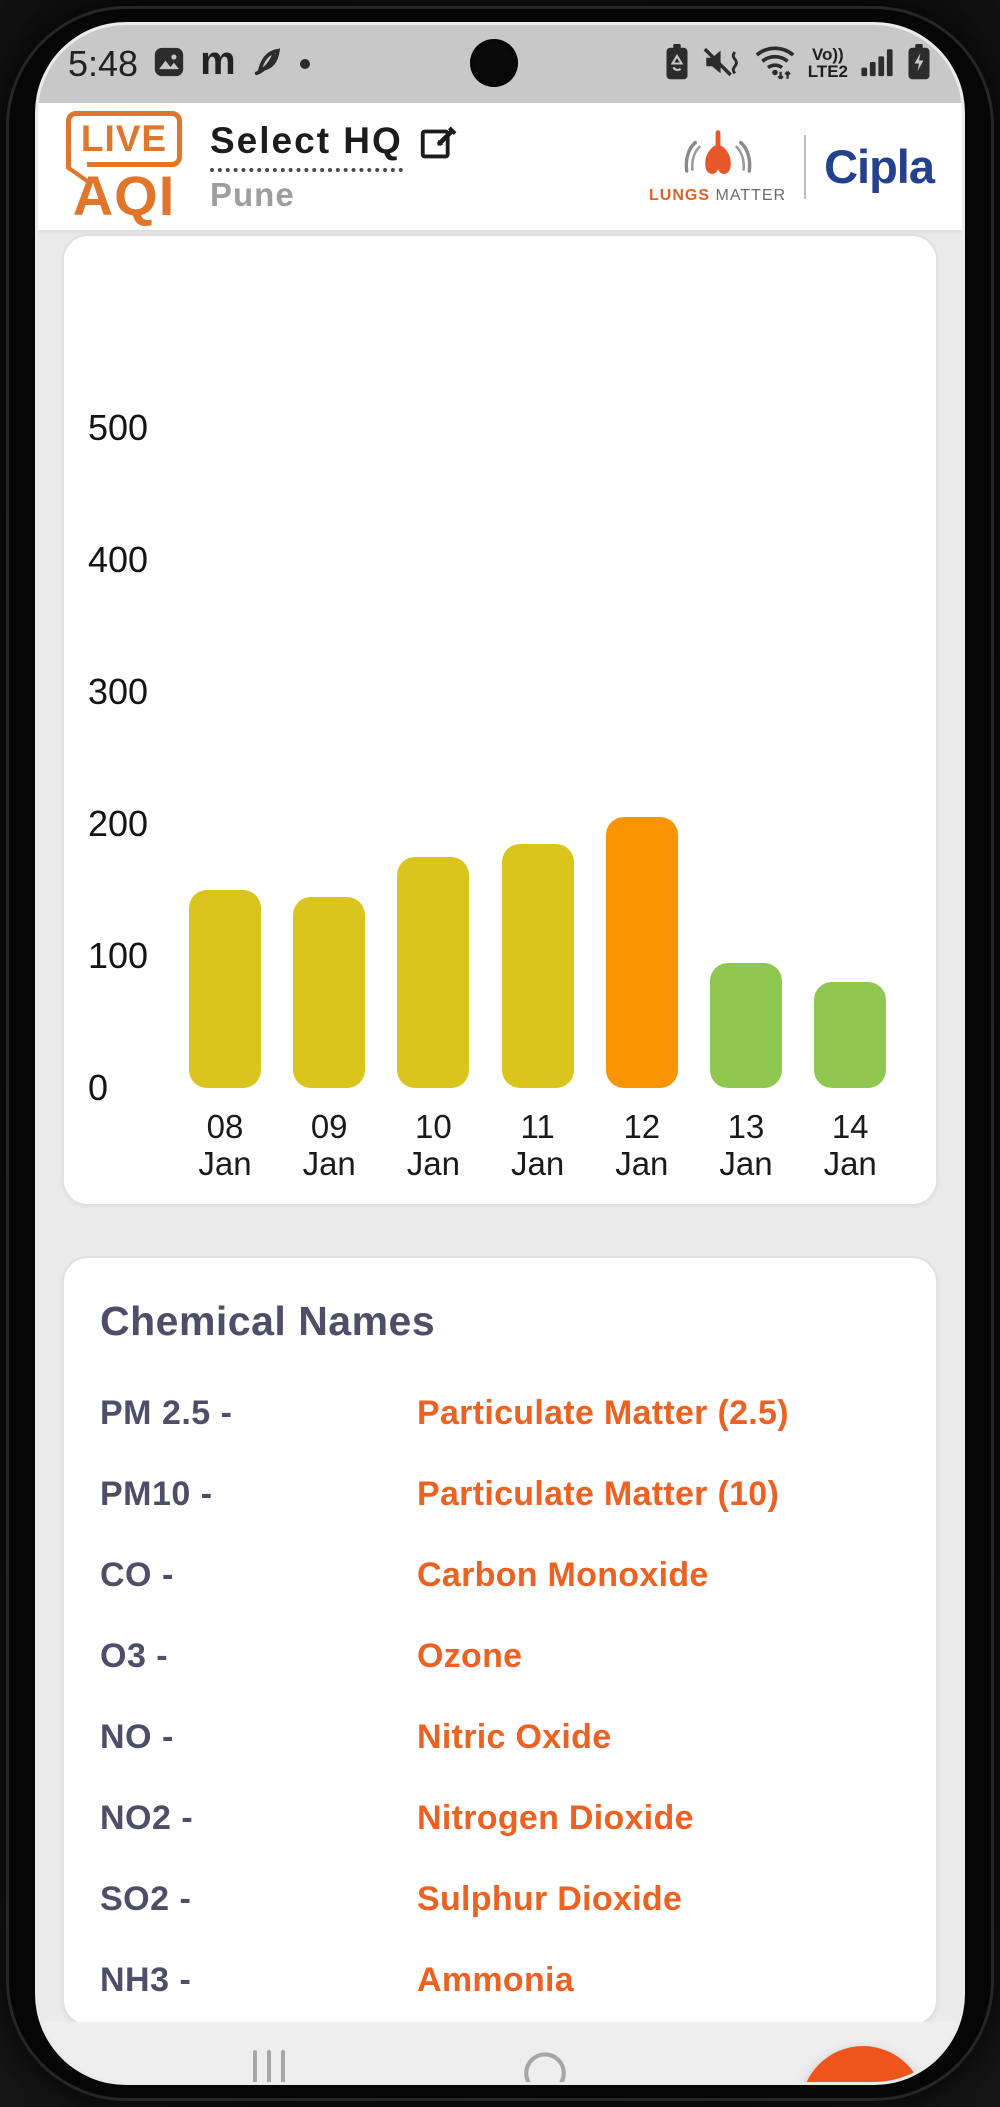 The height and width of the screenshot is (2107, 1000). Describe the element at coordinates (641, 952) in the screenshot. I see `bar-12-jan` at that location.